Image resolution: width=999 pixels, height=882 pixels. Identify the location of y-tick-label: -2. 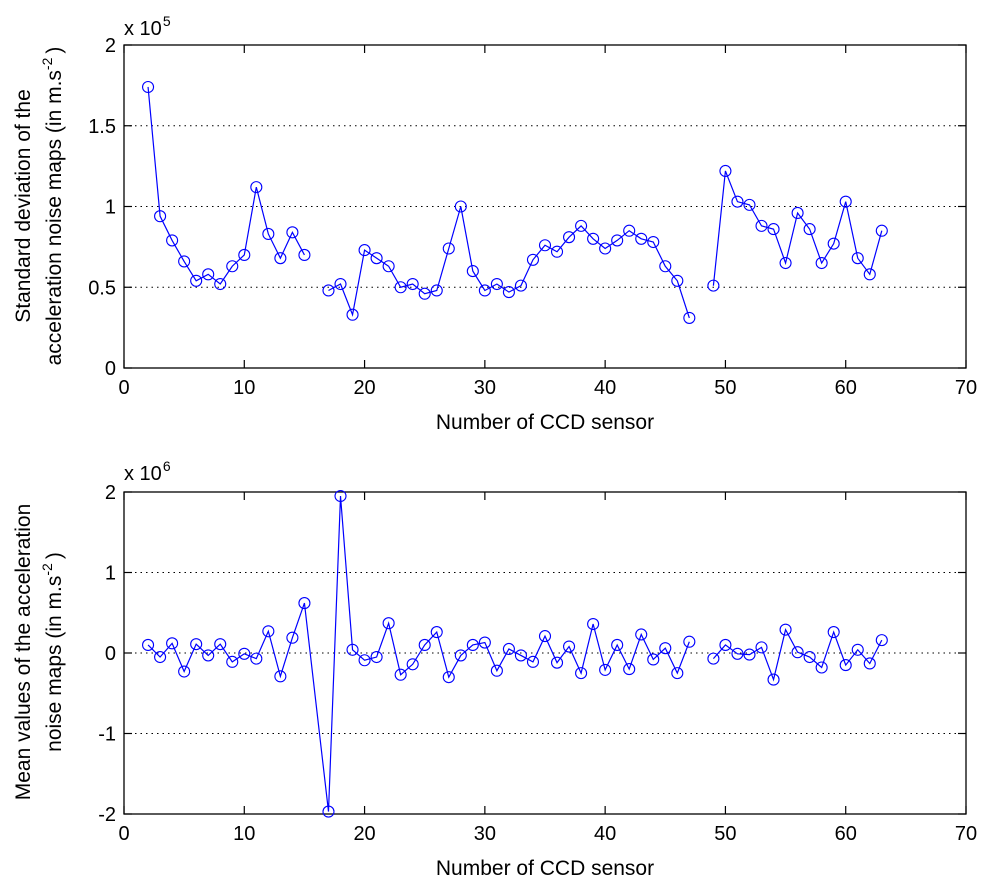
(107, 815).